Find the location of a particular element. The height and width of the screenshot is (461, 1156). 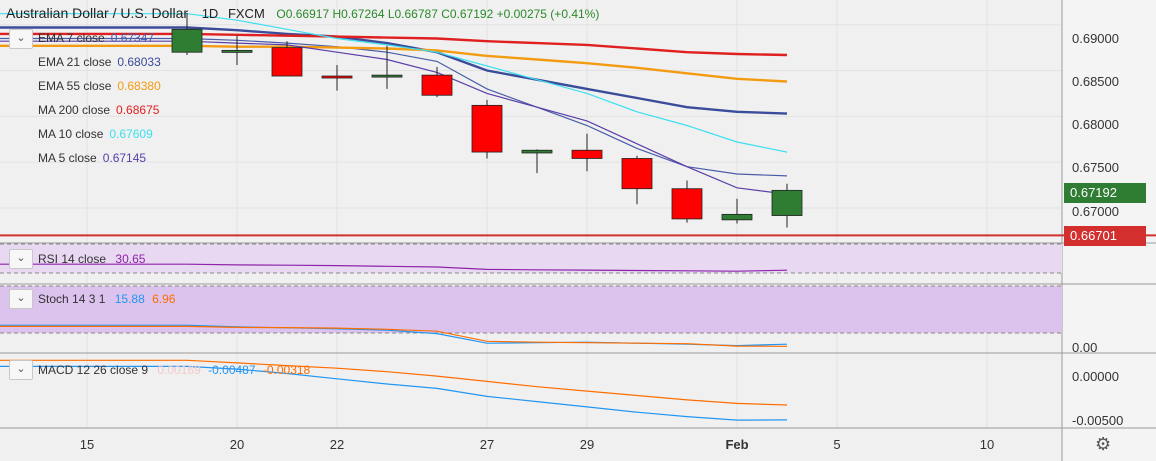

legend-value: 0.68380 is located at coordinates (139, 86).